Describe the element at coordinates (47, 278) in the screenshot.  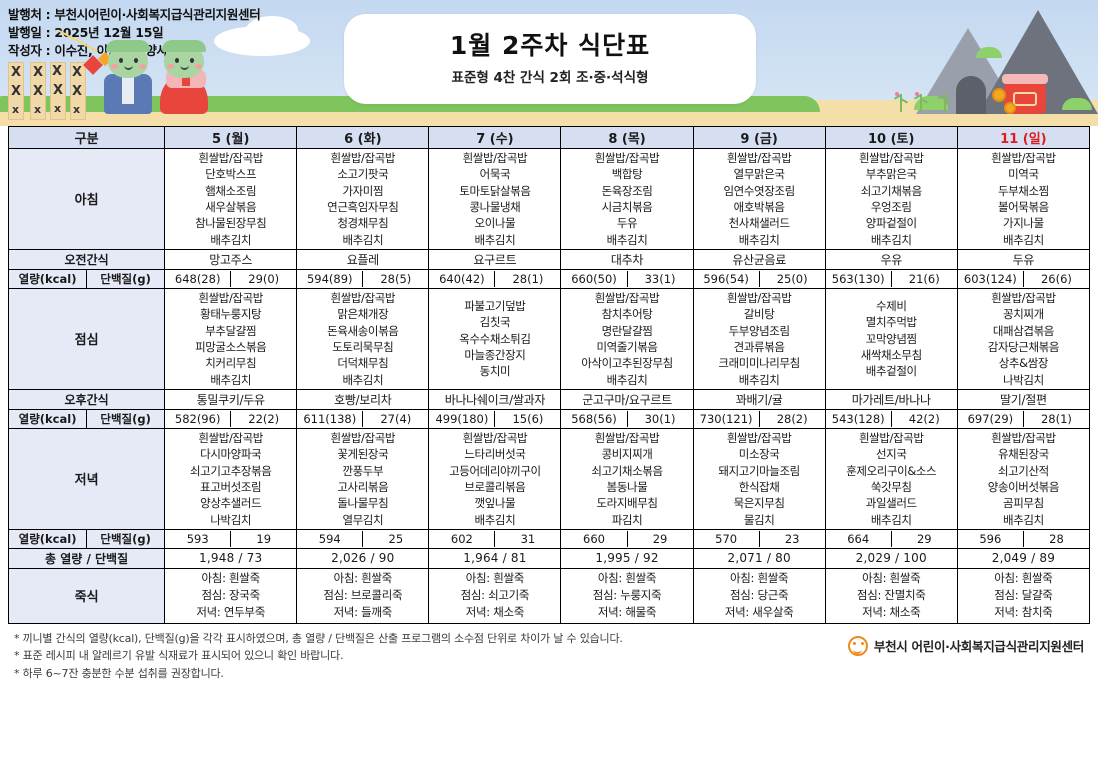
I see `row-label-kcal-morning: 열량(kcal)` at that location.